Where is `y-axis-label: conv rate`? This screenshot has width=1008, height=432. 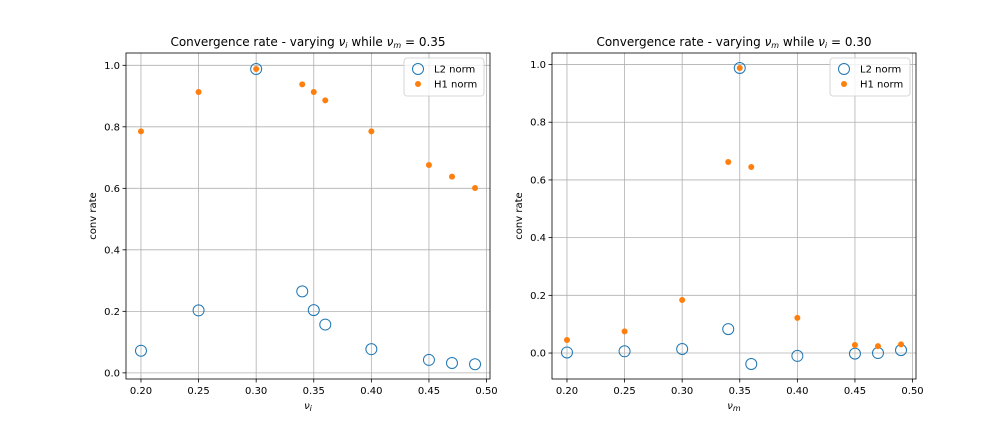 y-axis-label: conv rate is located at coordinates (93, 215).